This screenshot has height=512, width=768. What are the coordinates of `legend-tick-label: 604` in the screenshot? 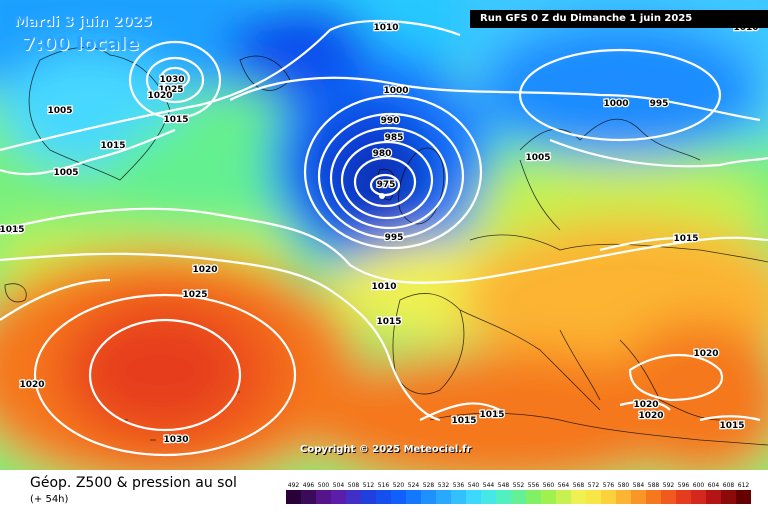 It's located at (714, 485).